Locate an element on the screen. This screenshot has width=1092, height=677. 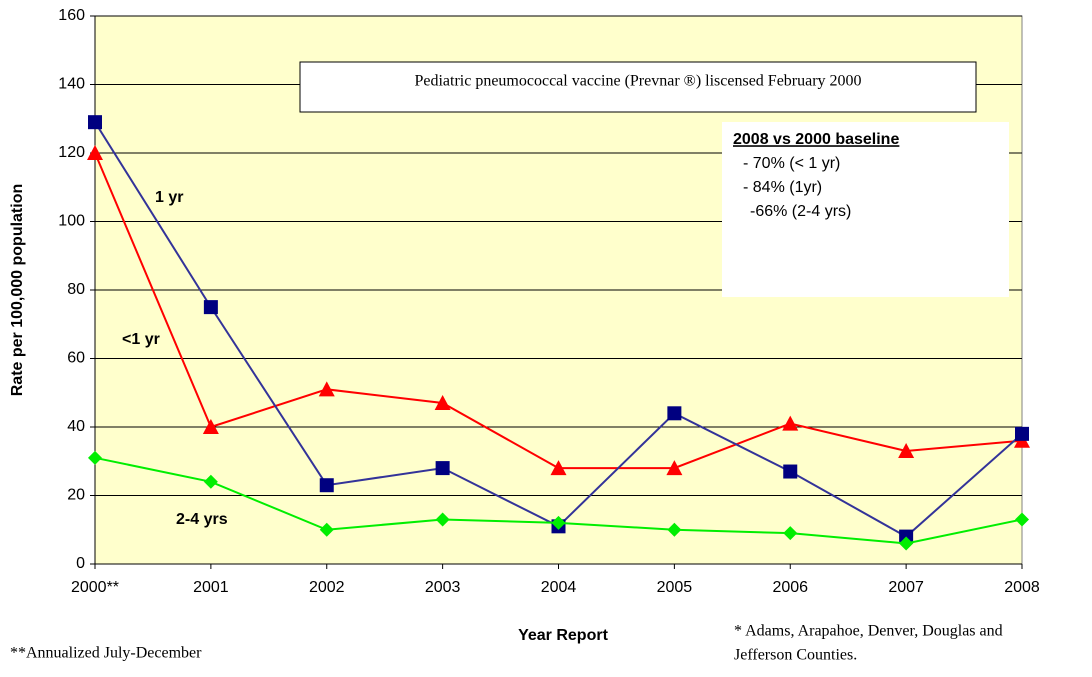
y-tick-label: 60 is located at coordinates (76, 358).